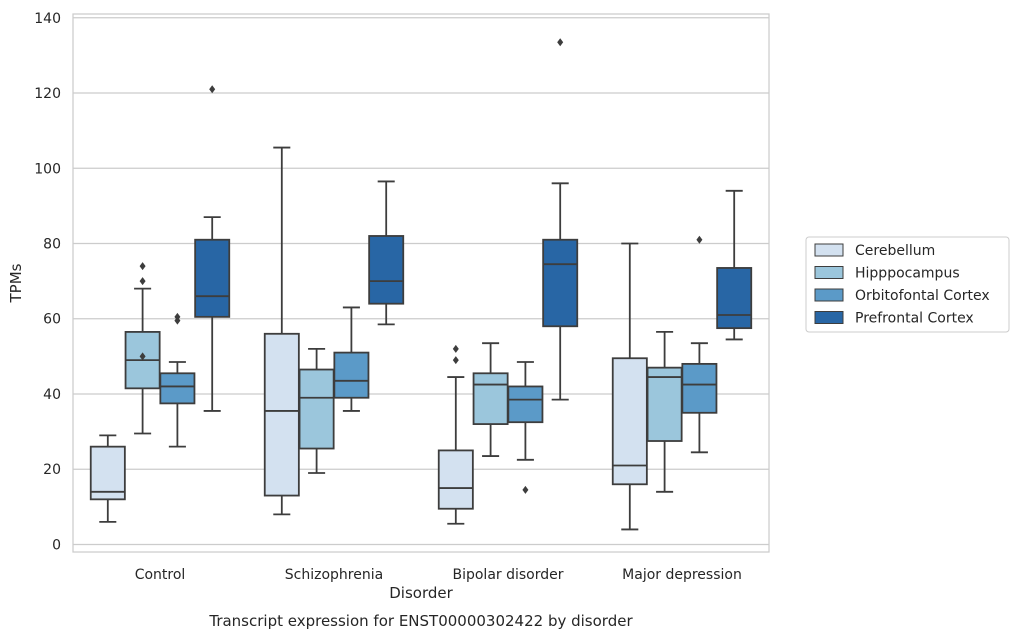 This screenshot has width=1018, height=639. I want to click on y-tick-labels: 0 20 40 60 80 100 120 140, so click(47, 282).